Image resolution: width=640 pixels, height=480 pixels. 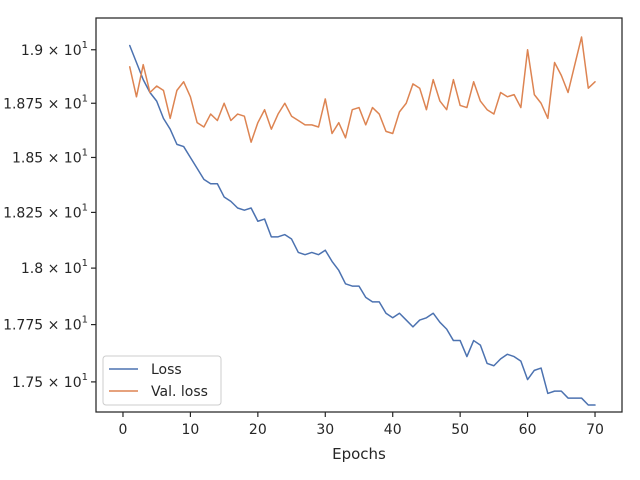 What do you see at coordinates (45, 211) in the screenshot?
I see `y-tick-label: 1.825 × 10¹` at bounding box center [45, 211].